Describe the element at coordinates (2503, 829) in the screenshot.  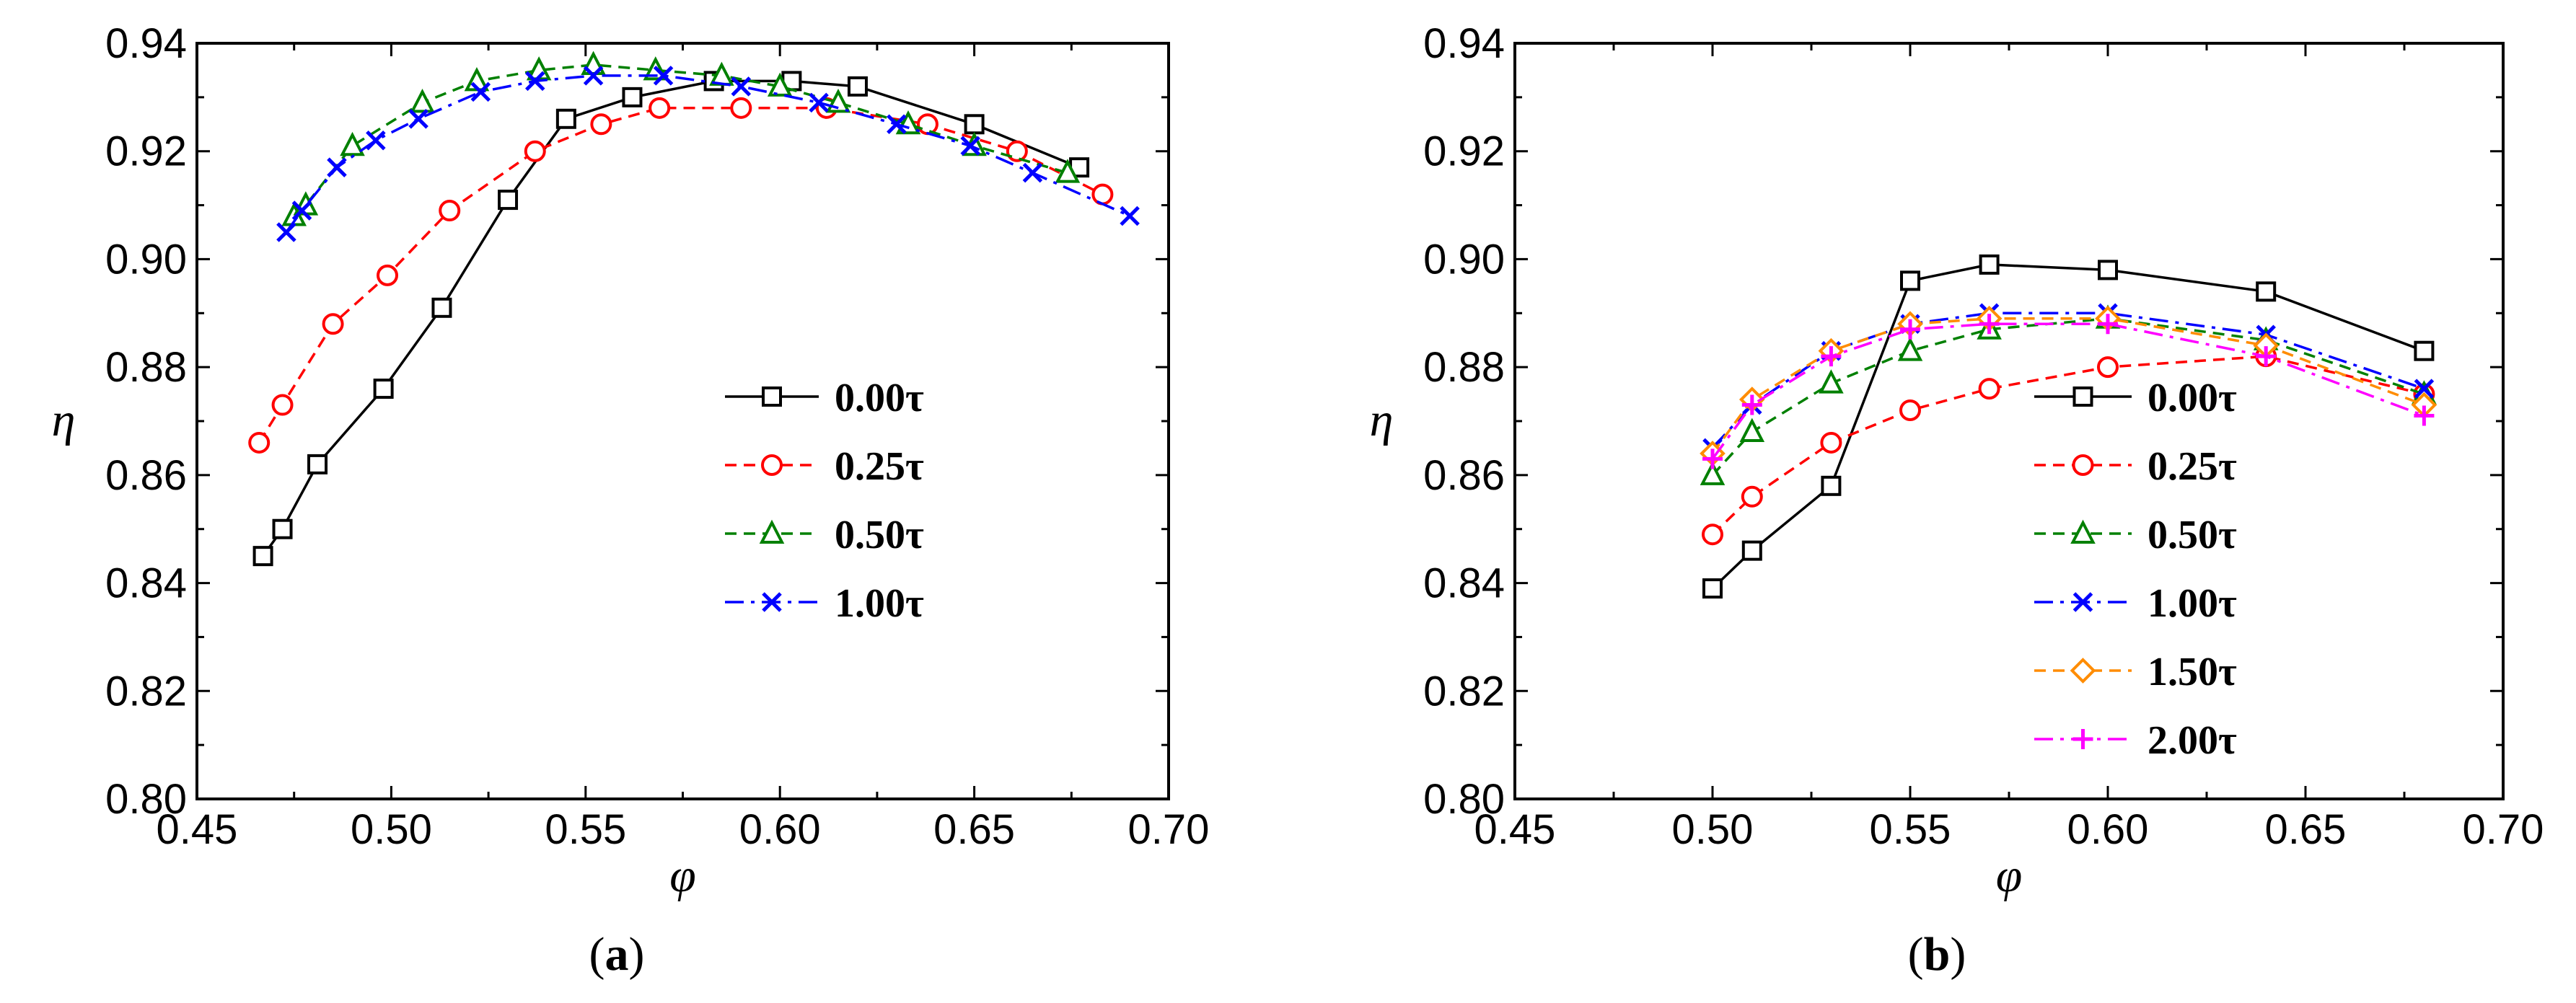
I see `x-tick-label: 0.70` at that location.